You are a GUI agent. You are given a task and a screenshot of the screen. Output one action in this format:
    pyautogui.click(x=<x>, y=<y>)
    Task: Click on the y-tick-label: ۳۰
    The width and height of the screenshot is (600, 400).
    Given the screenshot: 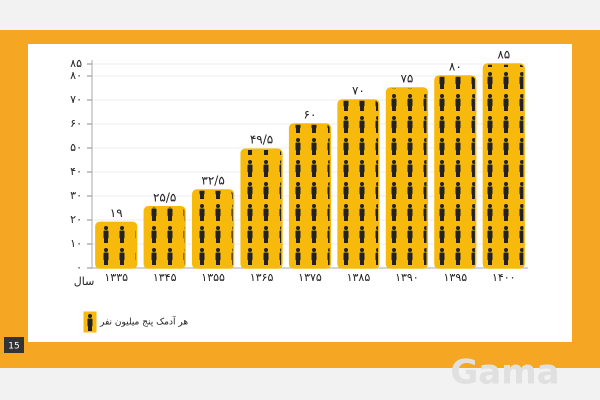 What is the action you would take?
    pyautogui.click(x=76, y=195)
    